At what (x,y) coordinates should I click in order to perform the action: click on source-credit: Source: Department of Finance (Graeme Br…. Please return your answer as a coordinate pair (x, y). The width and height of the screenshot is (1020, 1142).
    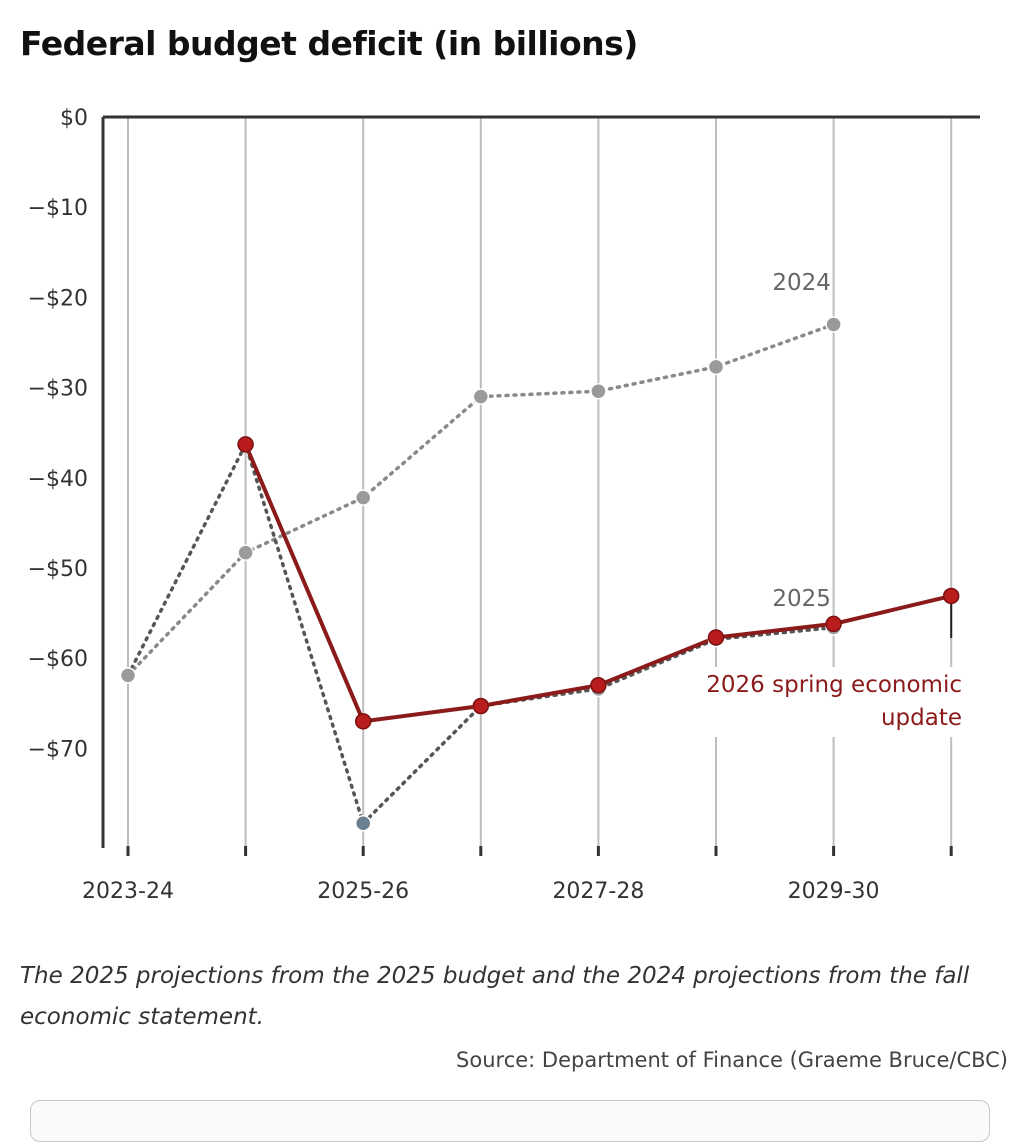
    Looking at the image, I should click on (732, 1060).